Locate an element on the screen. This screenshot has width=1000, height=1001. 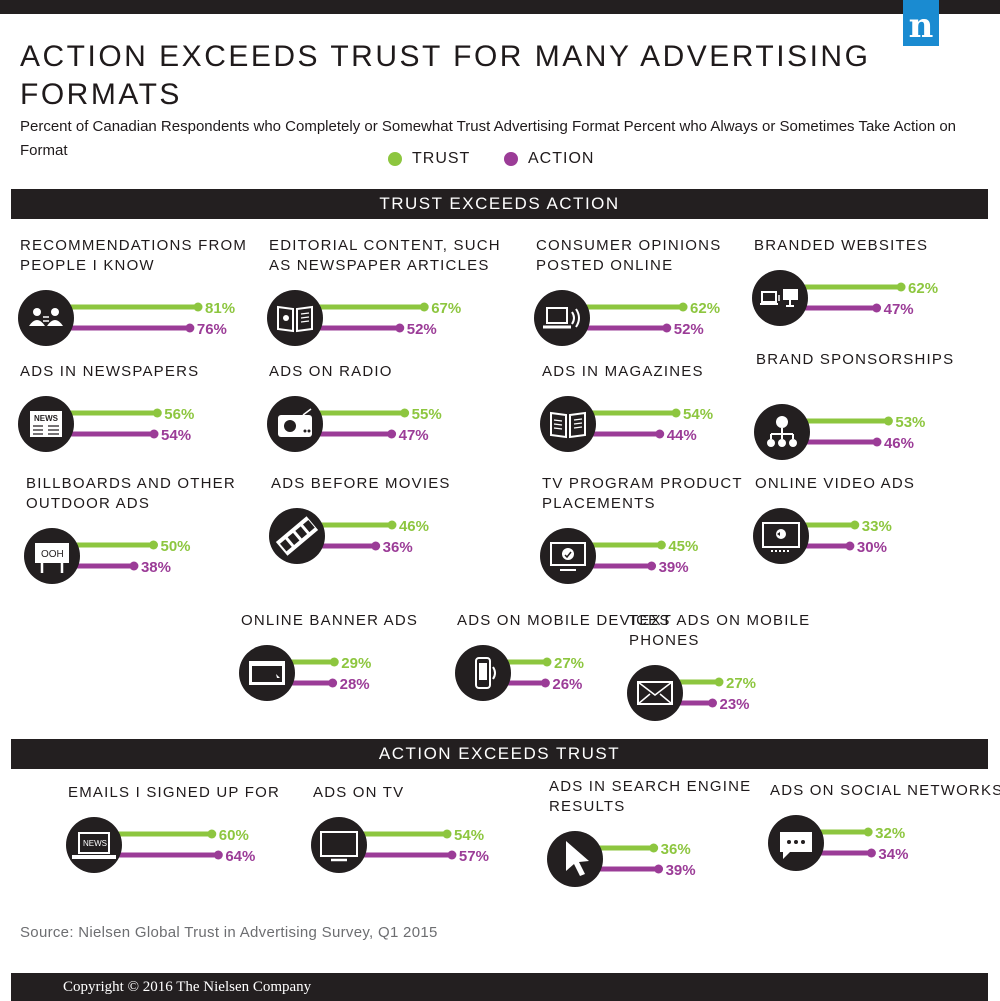
format-chart: 55%47% is located at coordinates (354, 424).